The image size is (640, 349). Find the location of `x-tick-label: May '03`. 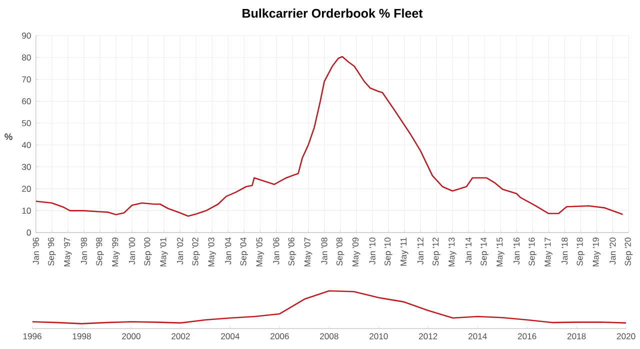

x-tick-label: May '03 is located at coordinates (212, 251).